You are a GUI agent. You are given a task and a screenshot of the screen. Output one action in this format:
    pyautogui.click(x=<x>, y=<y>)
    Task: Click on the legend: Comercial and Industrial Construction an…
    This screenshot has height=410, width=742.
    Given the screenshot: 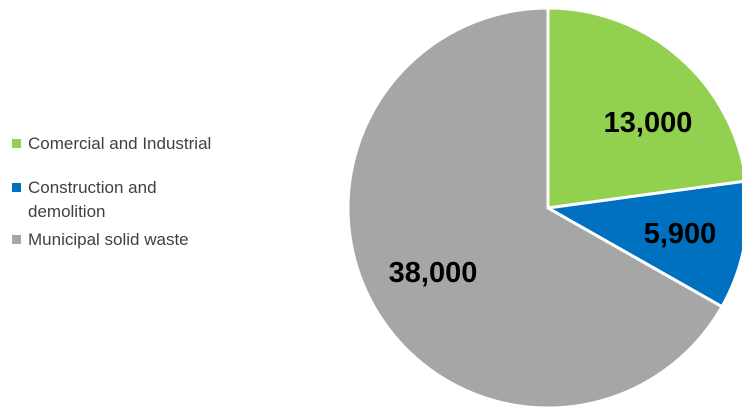 What is the action you would take?
    pyautogui.click(x=162, y=192)
    